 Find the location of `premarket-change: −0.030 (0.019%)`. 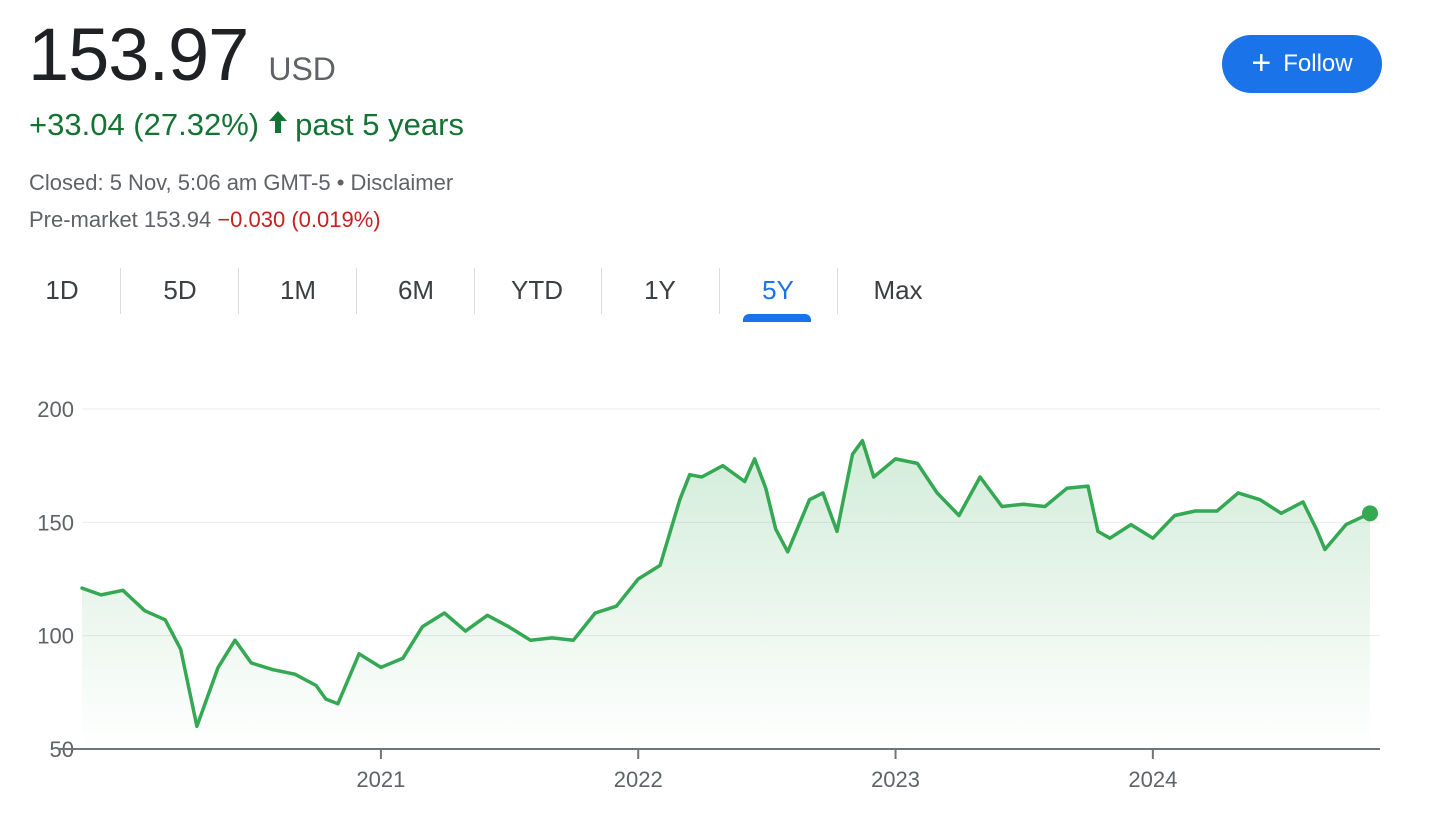

premarket-change: −0.030 (0.019%) is located at coordinates (299, 219).